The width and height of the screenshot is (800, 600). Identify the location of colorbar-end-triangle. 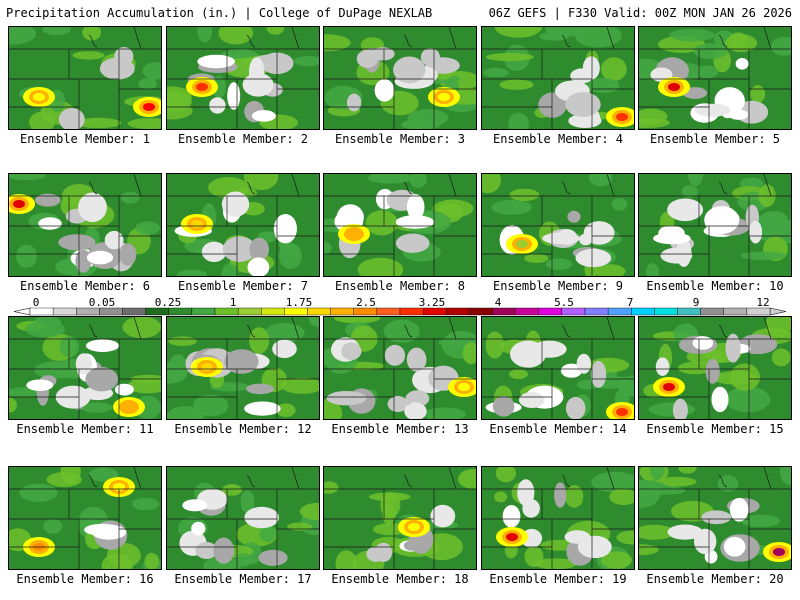
(778, 311).